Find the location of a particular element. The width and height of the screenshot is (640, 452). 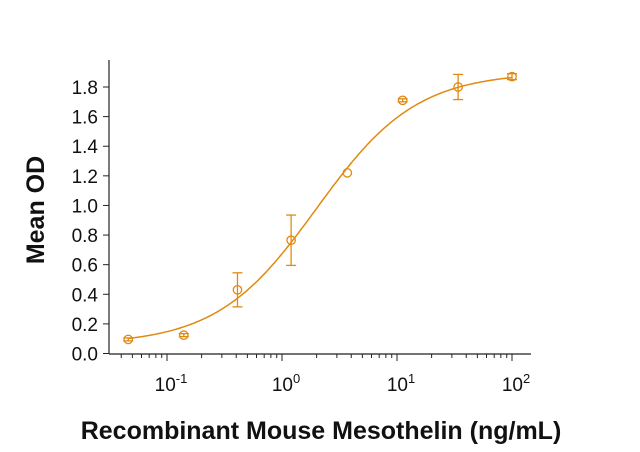

x-tick-exponent: 0 is located at coordinates (296, 378).